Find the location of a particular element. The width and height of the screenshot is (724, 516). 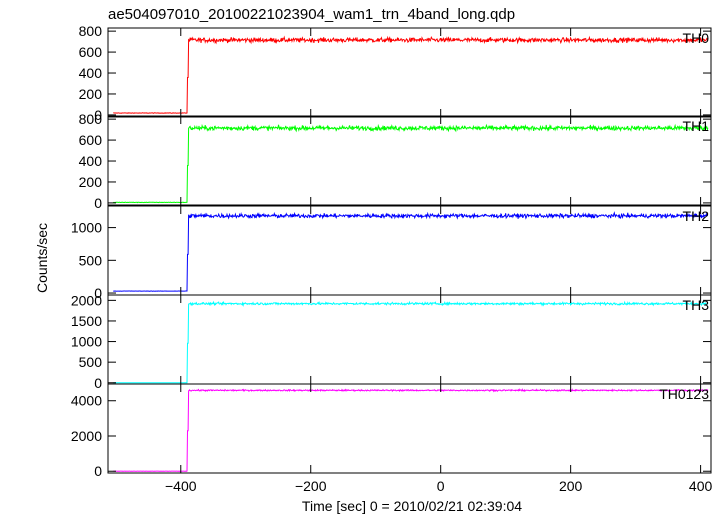

x-tick-label: −400 is located at coordinates (181, 486).